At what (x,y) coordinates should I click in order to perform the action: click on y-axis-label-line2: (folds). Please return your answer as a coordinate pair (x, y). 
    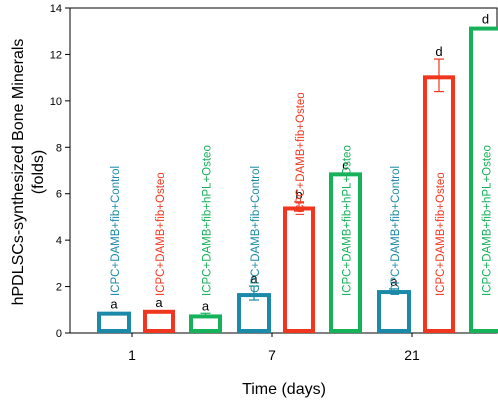
    Looking at the image, I should click on (38, 172).